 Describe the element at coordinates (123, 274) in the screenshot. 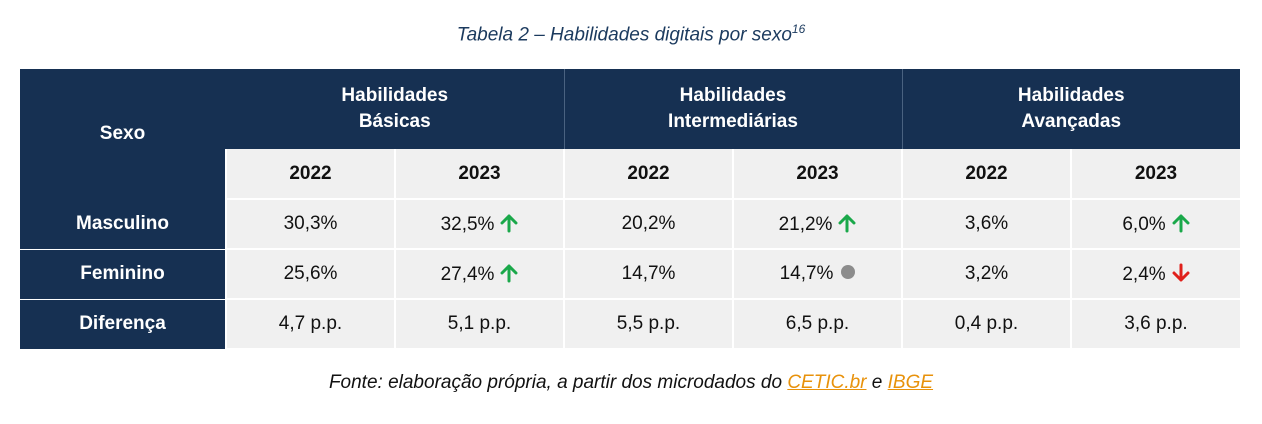

I see `row-label: Feminino` at that location.